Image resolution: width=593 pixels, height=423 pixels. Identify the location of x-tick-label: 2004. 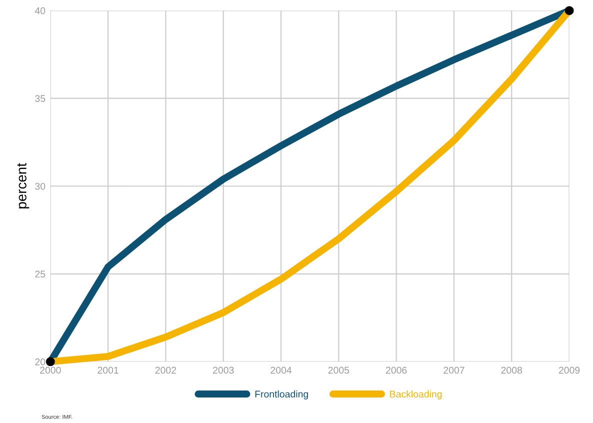
(281, 370).